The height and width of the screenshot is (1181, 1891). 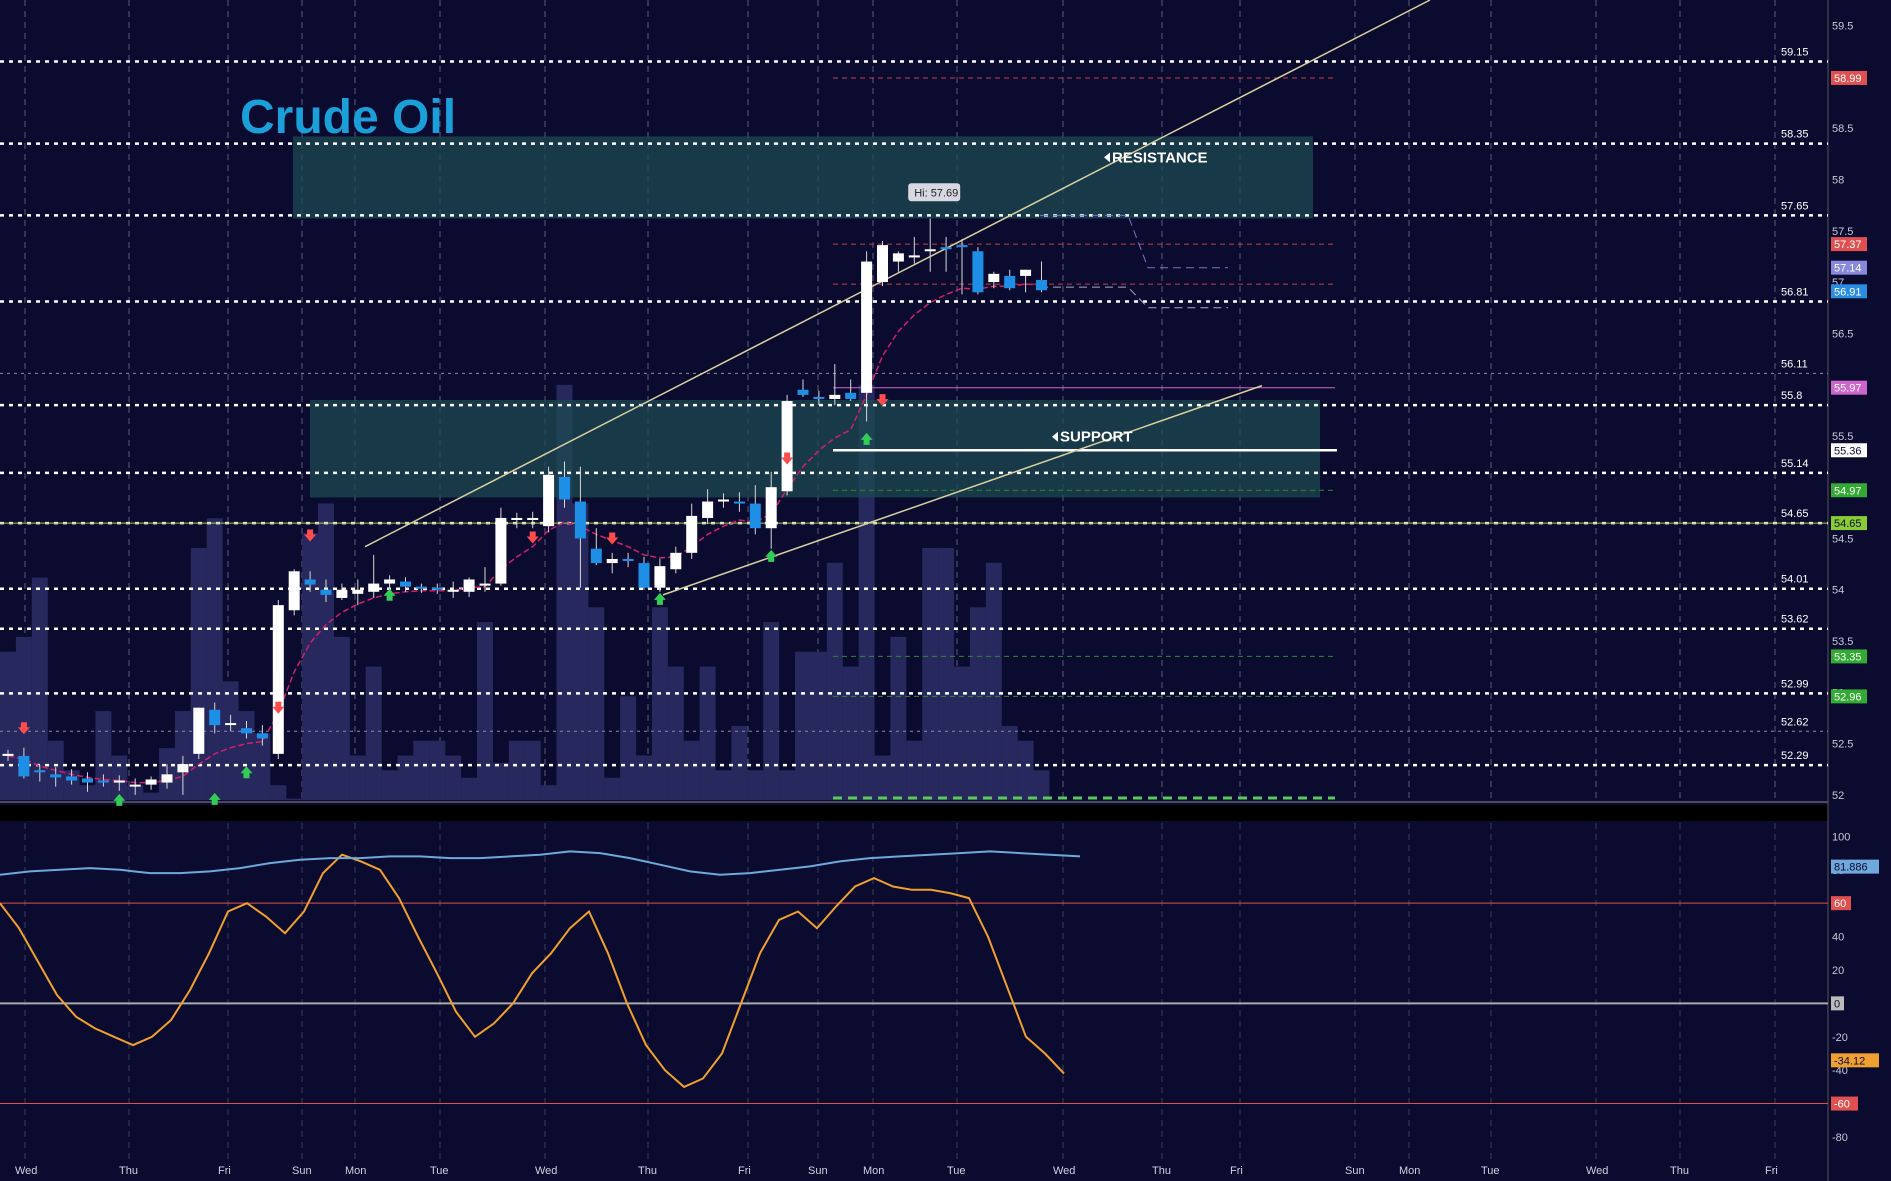 I want to click on zone-arrow-icon, so click(x=1055, y=436).